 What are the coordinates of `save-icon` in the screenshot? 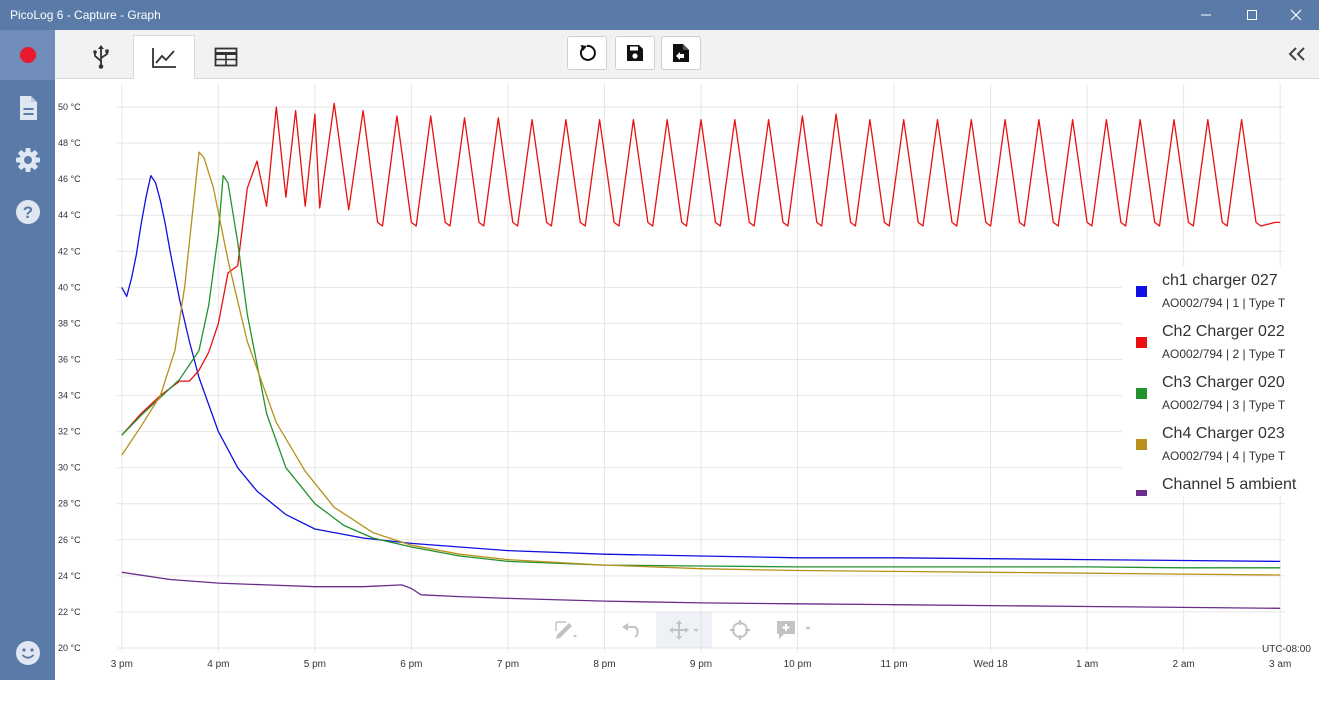 It's located at (635, 53).